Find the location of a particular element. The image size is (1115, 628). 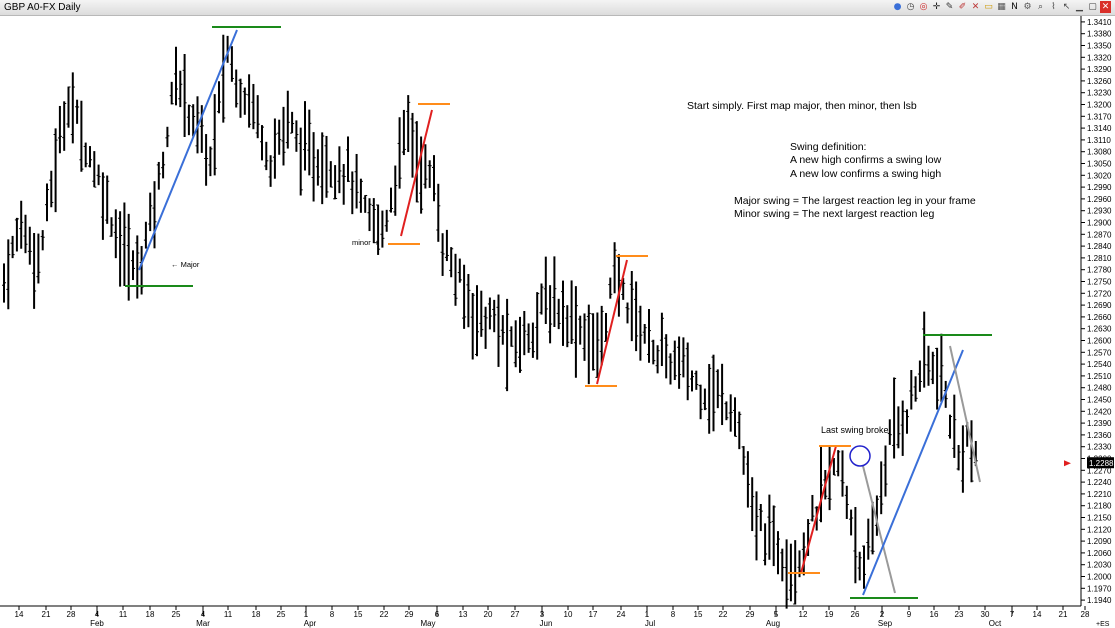

y-tick-label: 1.2330 is located at coordinates (1099, 447).